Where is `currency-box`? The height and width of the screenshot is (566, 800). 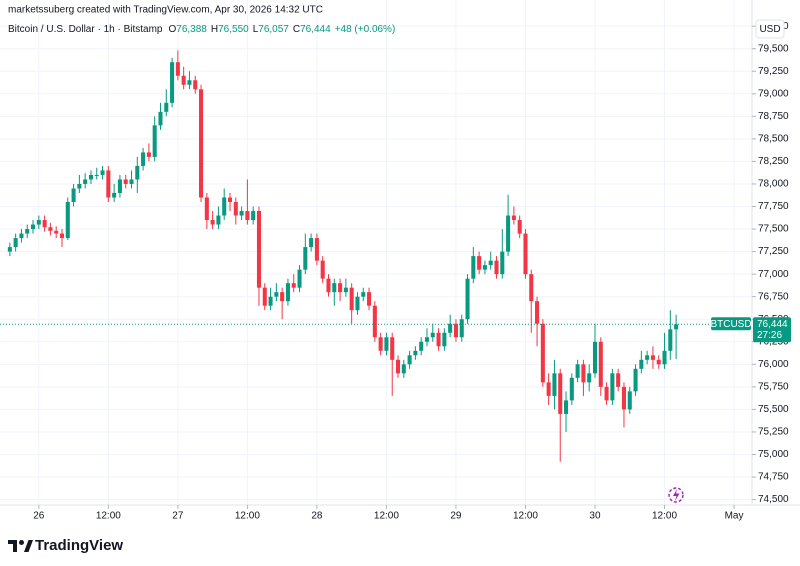
currency-box is located at coordinates (770, 29).